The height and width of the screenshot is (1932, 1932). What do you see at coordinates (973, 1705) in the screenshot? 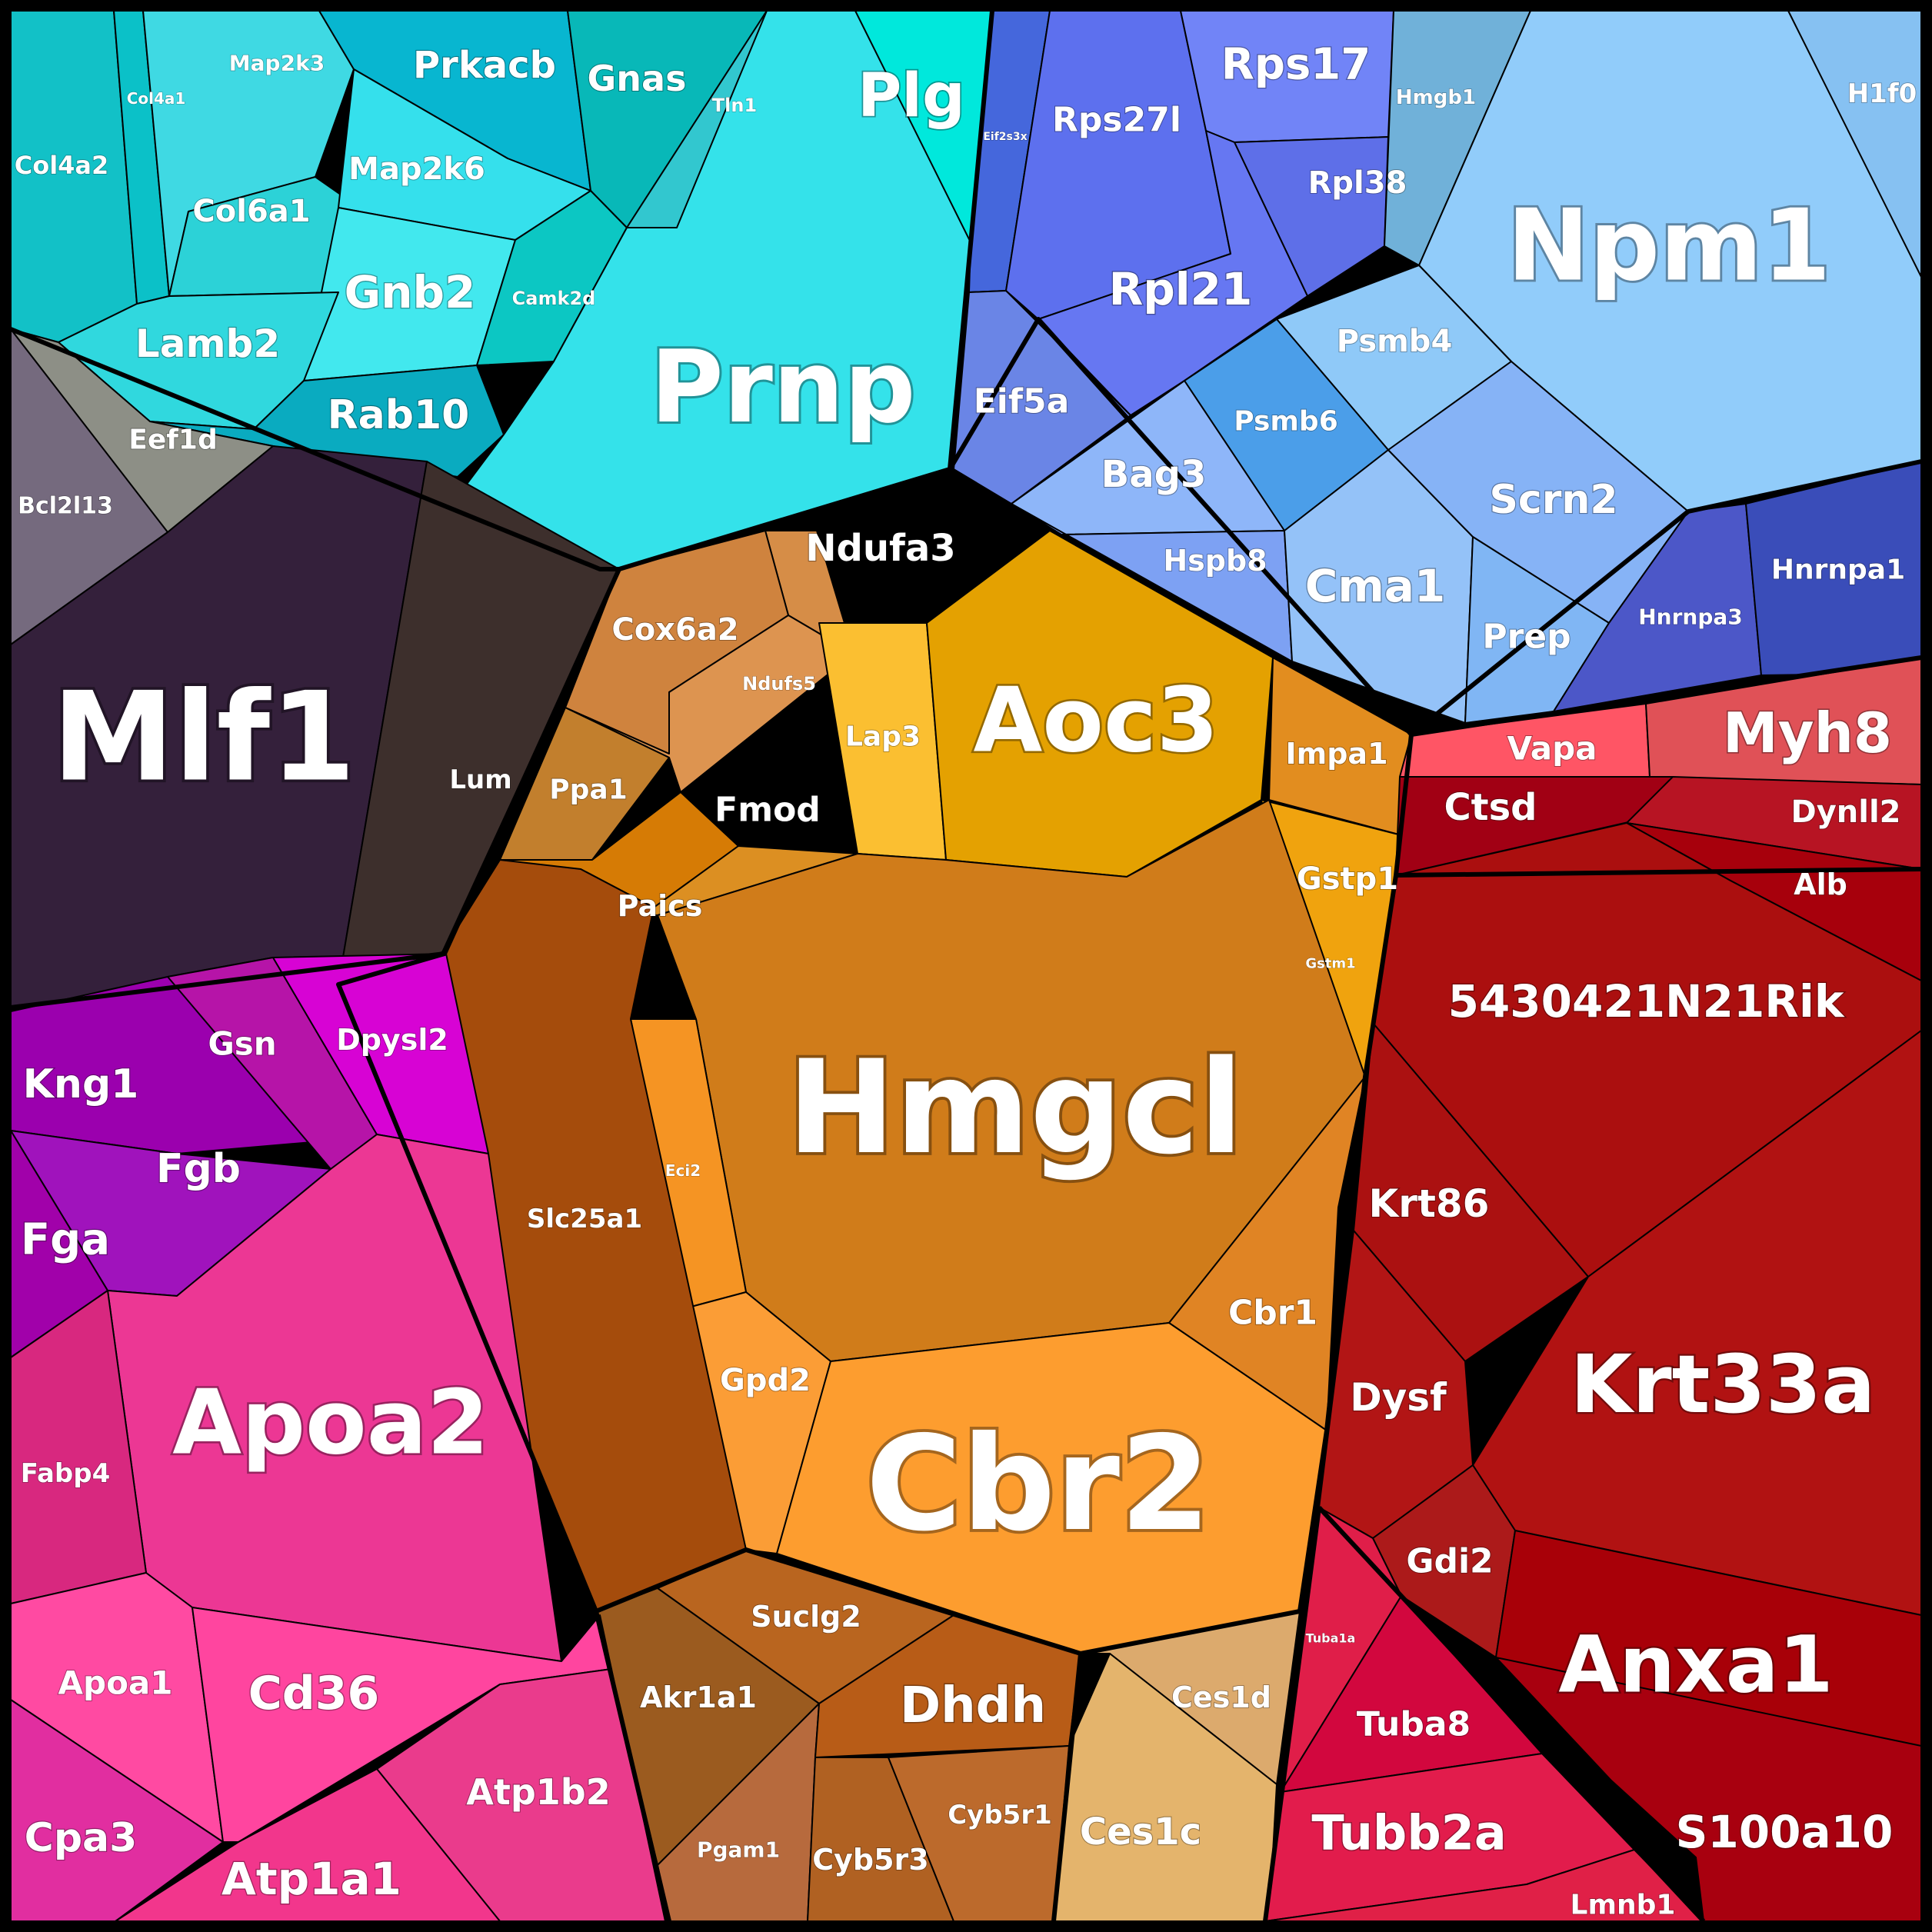
I see `cell-label-dhdh: Dhdh` at bounding box center [973, 1705].